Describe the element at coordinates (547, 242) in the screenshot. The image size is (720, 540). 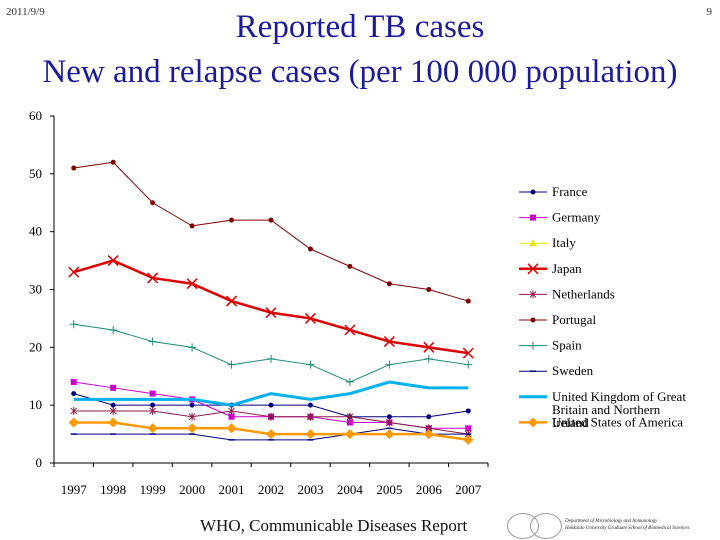
I see `legend-item-italy: Italy` at that location.